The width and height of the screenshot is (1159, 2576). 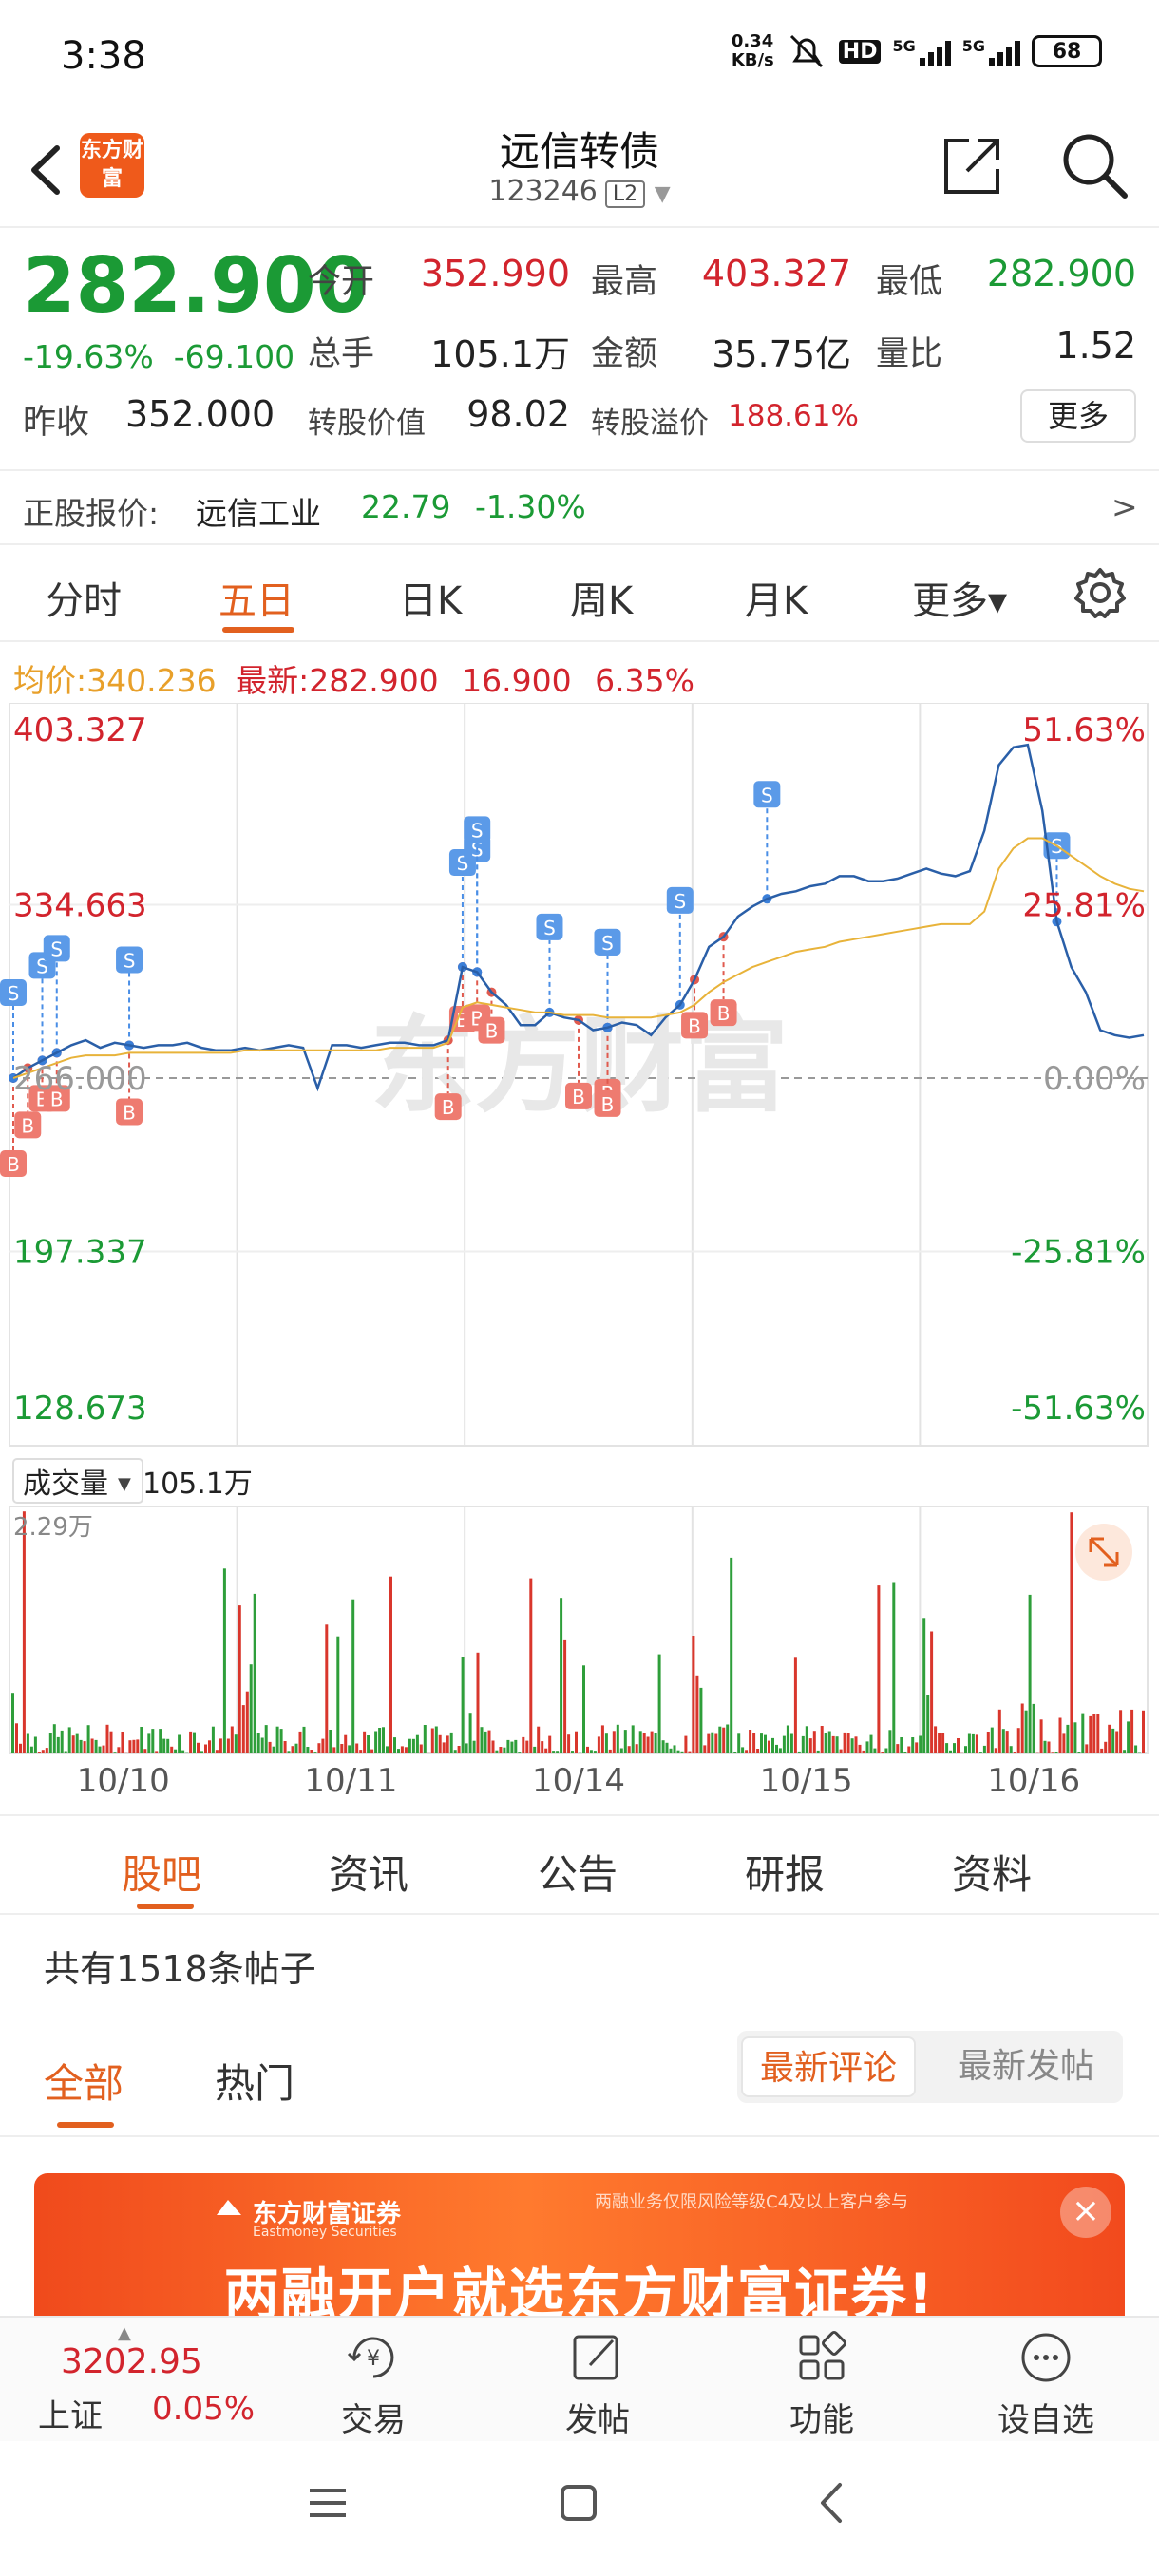 What do you see at coordinates (909, 354) in the screenshot?
I see `field-label: 量比` at bounding box center [909, 354].